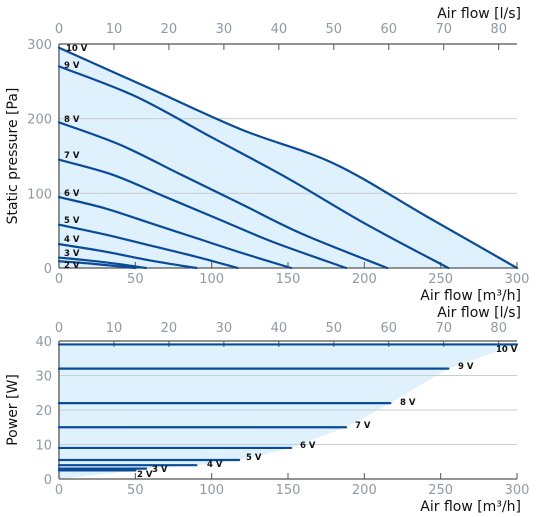 This screenshot has height=517, width=536. Describe the element at coordinates (211, 490) in the screenshot. I see `power-x-tick-label: 100` at that location.